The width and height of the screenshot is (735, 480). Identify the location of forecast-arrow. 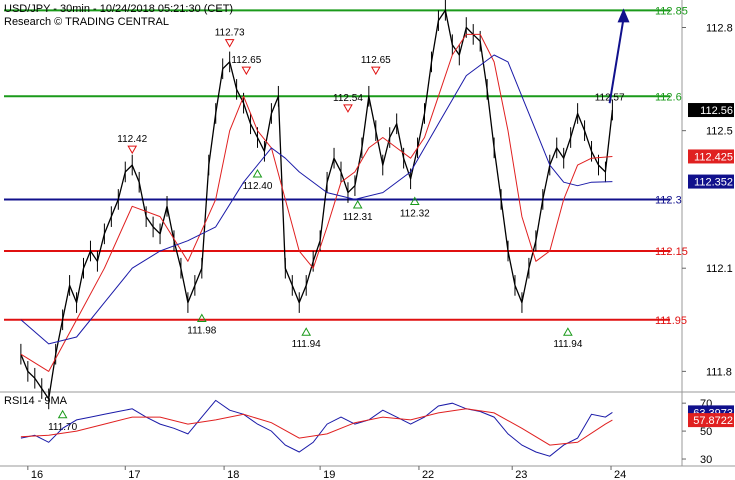
(619, 56).